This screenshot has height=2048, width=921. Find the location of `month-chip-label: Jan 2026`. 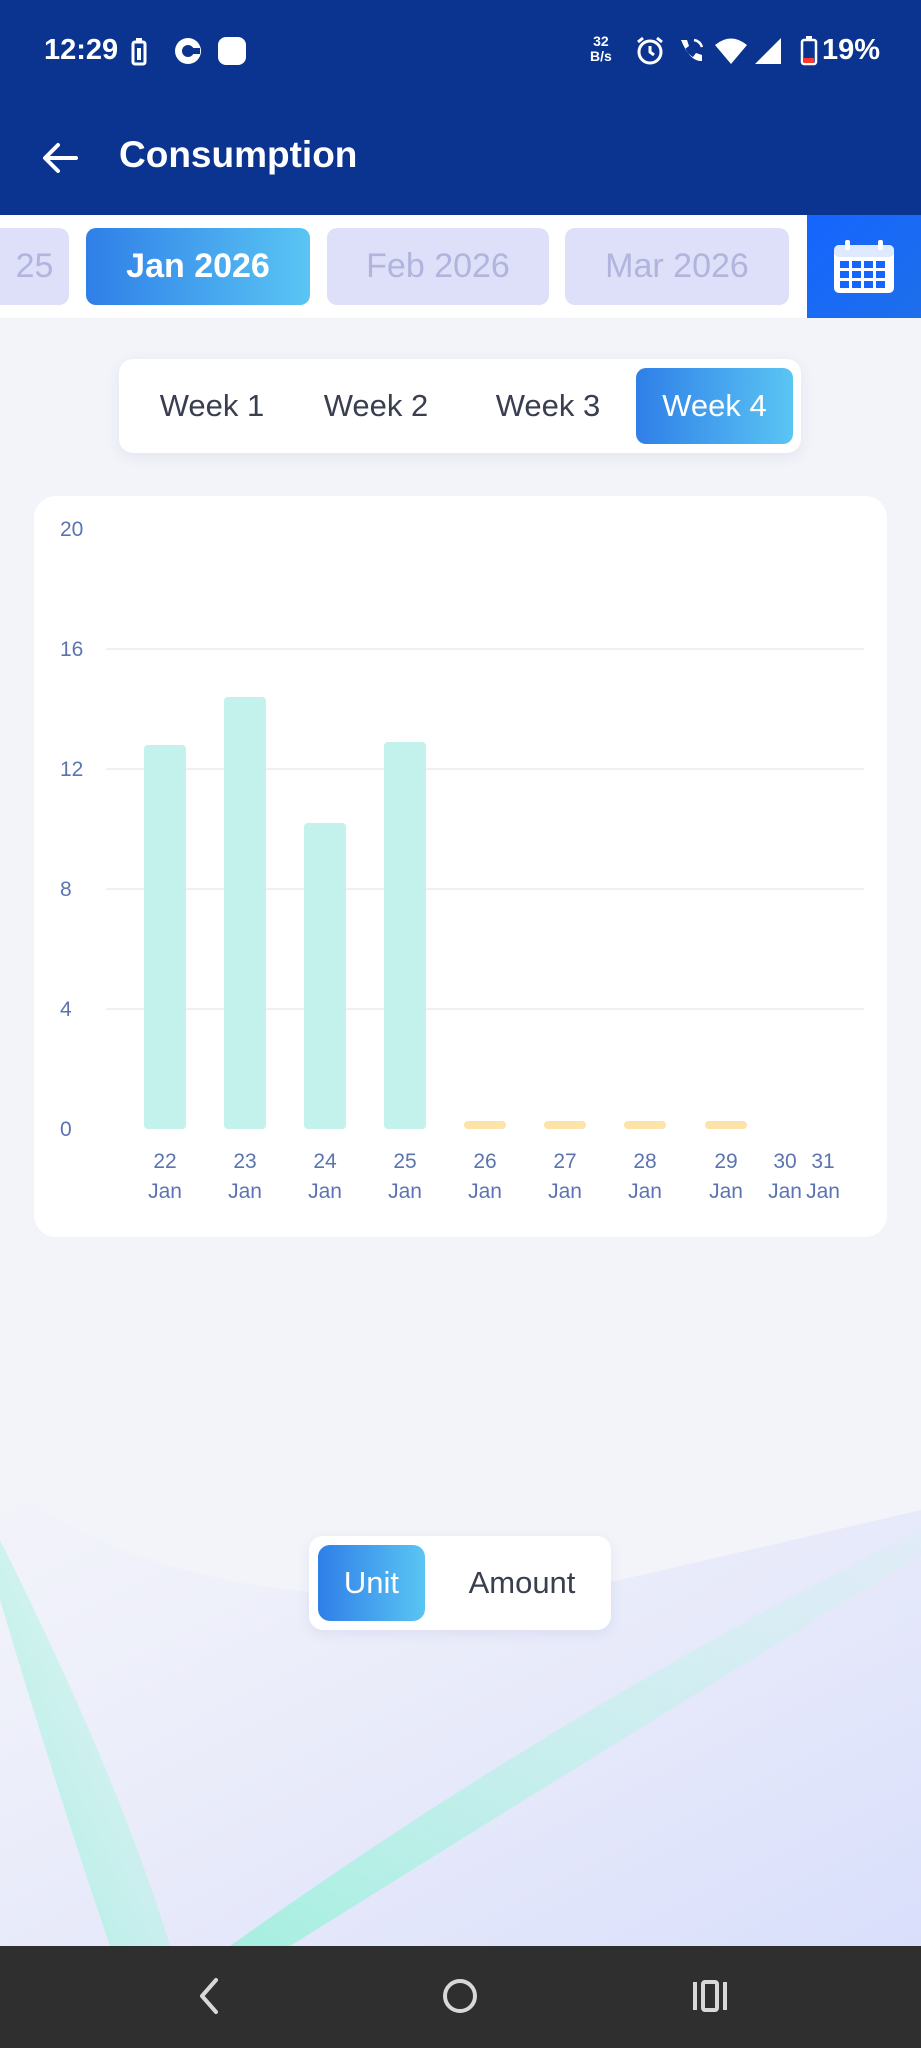

month-chip-label: Jan 2026 is located at coordinates (198, 266).